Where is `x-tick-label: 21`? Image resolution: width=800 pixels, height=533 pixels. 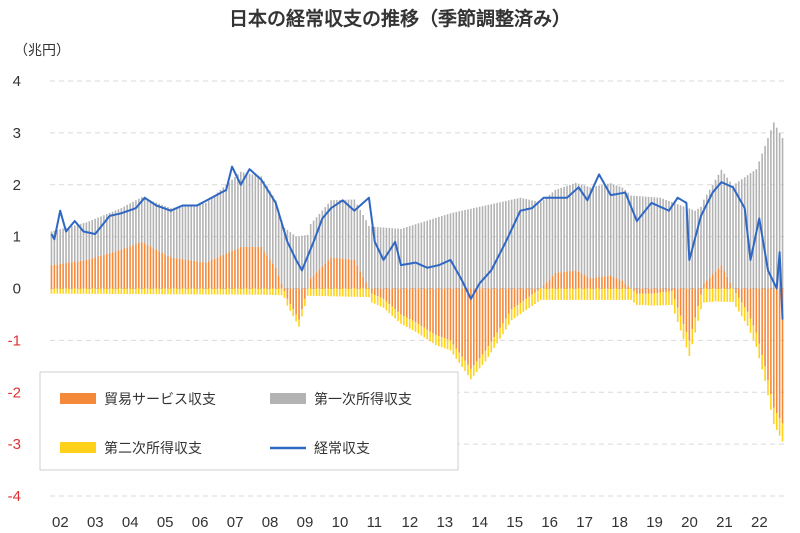 x-tick-label: 21 is located at coordinates (724, 522).